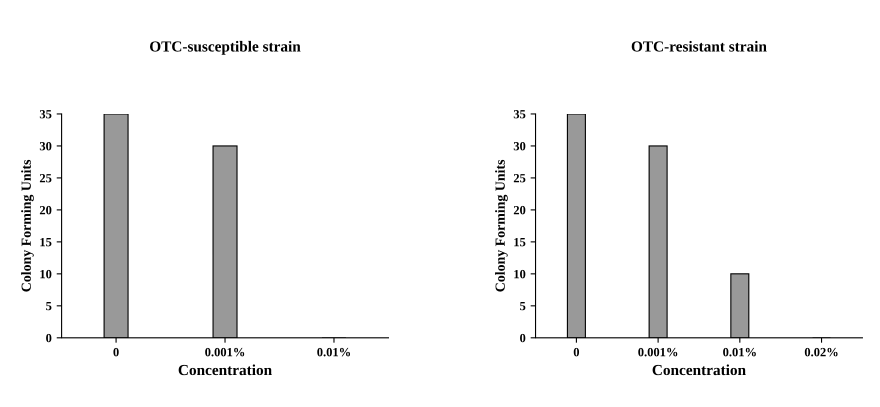  Describe the element at coordinates (699, 46) in the screenshot. I see `chart-title: OTC-resistant strain` at that location.